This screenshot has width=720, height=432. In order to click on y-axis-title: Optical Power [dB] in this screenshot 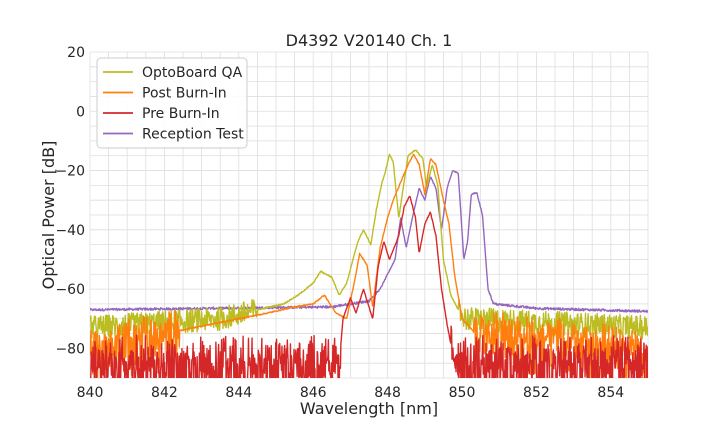, I will do `click(48, 215)`.